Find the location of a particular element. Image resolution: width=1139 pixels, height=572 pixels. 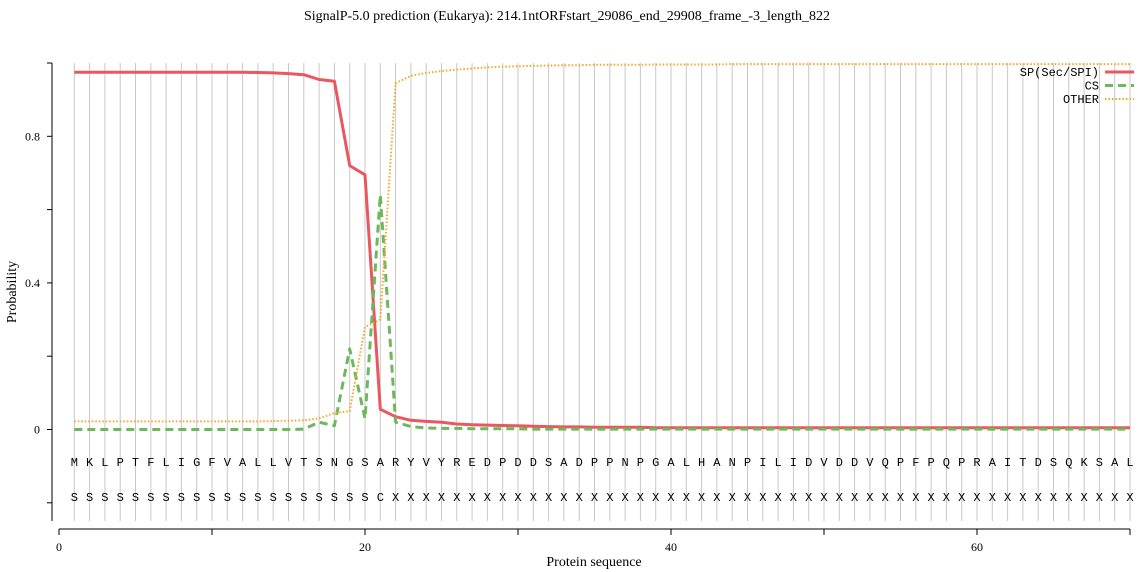

residue-27: E is located at coordinates (471, 463).